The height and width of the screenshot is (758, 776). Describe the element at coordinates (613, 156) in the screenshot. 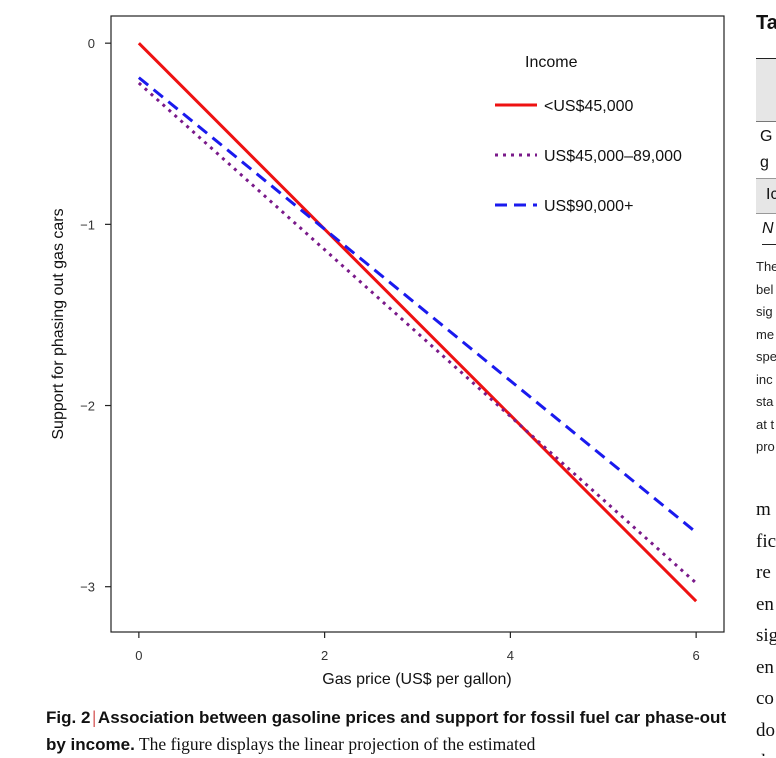

I see `legend-label-middle-income: US$45,000–89,000` at that location.